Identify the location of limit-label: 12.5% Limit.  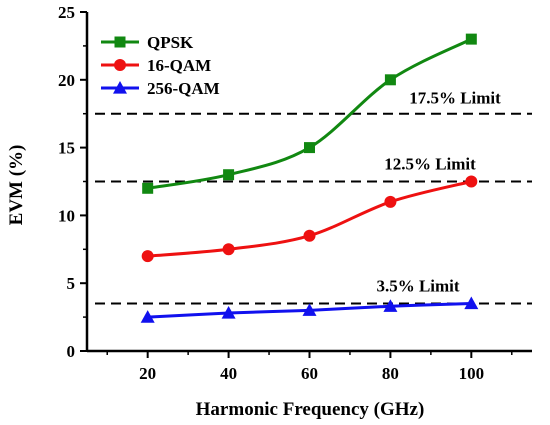
(430, 164).